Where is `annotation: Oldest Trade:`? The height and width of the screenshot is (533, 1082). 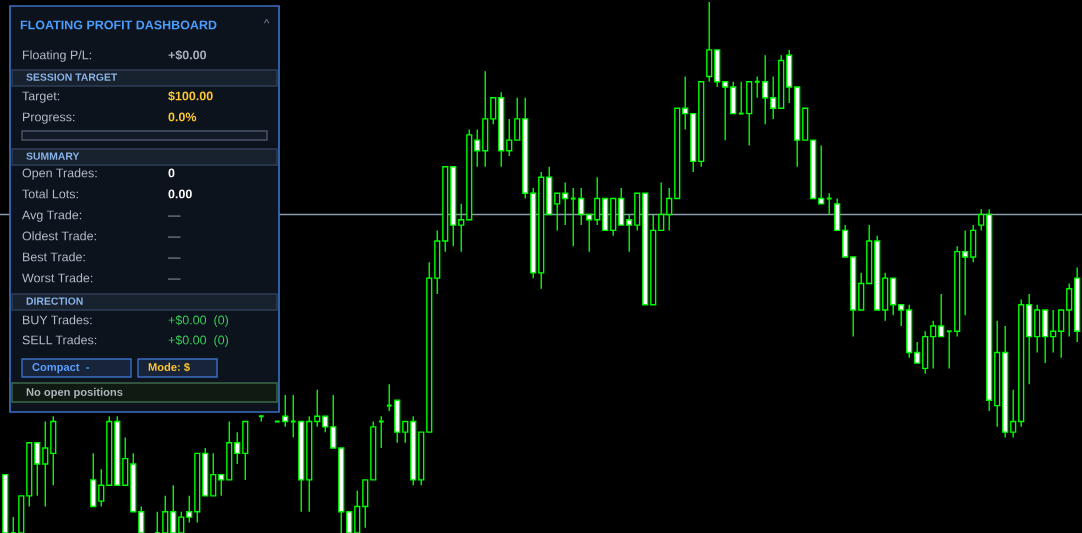 annotation: Oldest Trade: is located at coordinates (59, 236).